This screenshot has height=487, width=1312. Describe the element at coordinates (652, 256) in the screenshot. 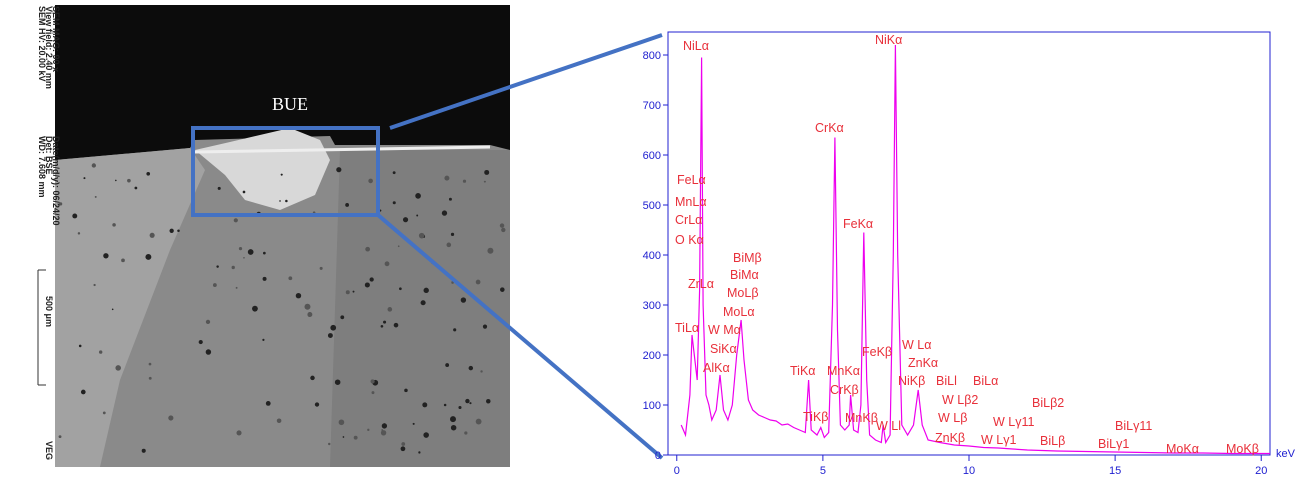

I see `y-tick-label: 400` at that location.